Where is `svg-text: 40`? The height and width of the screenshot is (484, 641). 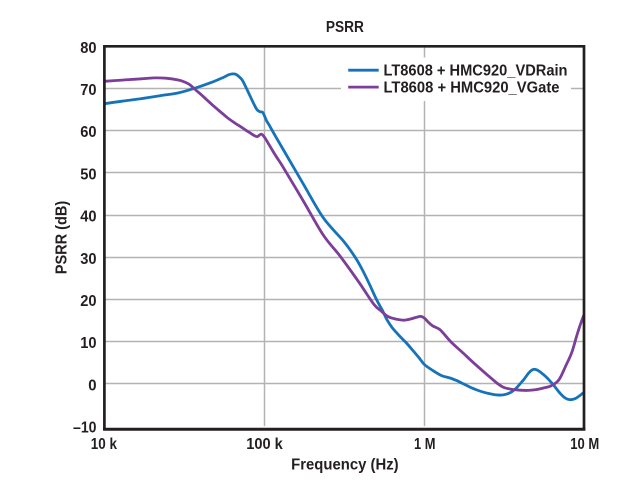
svg-text: 40 is located at coordinates (88, 217).